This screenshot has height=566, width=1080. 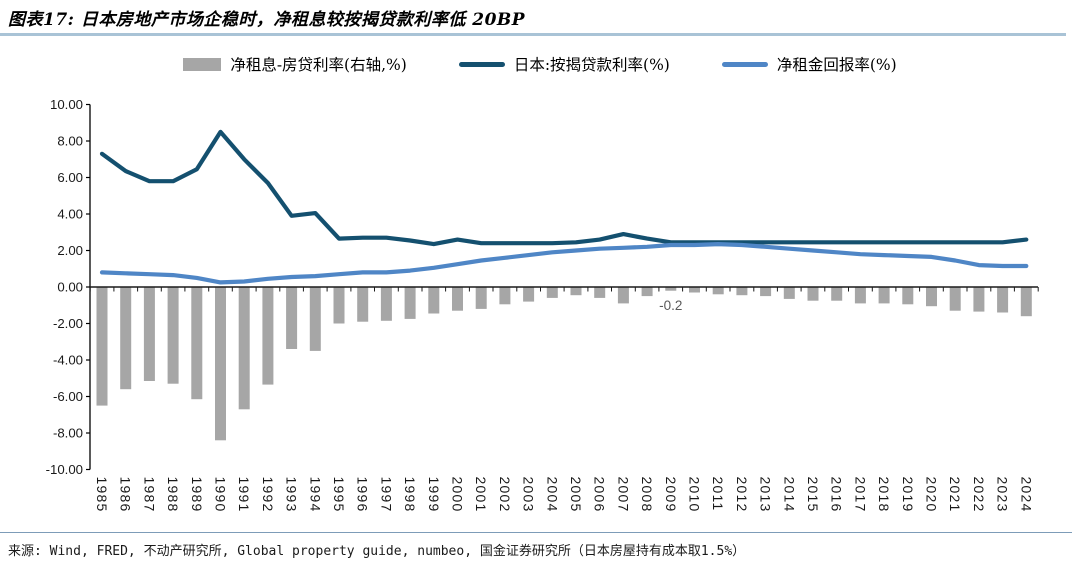 I want to click on y-axis-label: -8.00, so click(x=68, y=433).